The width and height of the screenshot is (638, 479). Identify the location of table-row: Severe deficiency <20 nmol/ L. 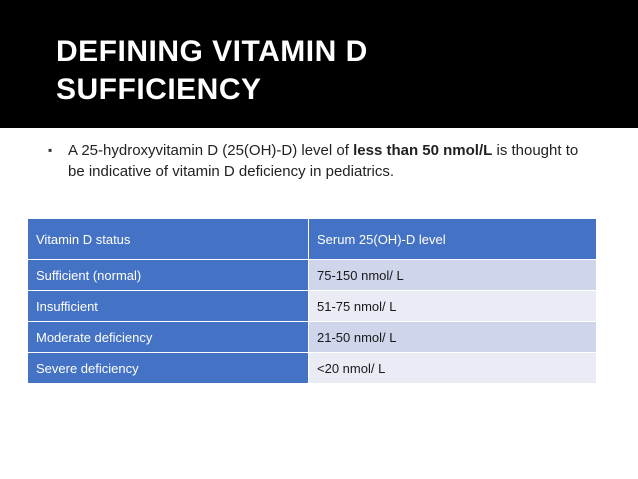
(312, 368).